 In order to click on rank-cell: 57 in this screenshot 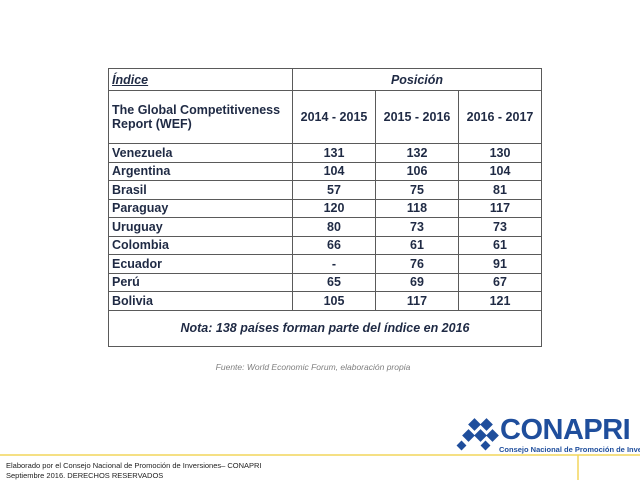, I will do `click(334, 190)`.